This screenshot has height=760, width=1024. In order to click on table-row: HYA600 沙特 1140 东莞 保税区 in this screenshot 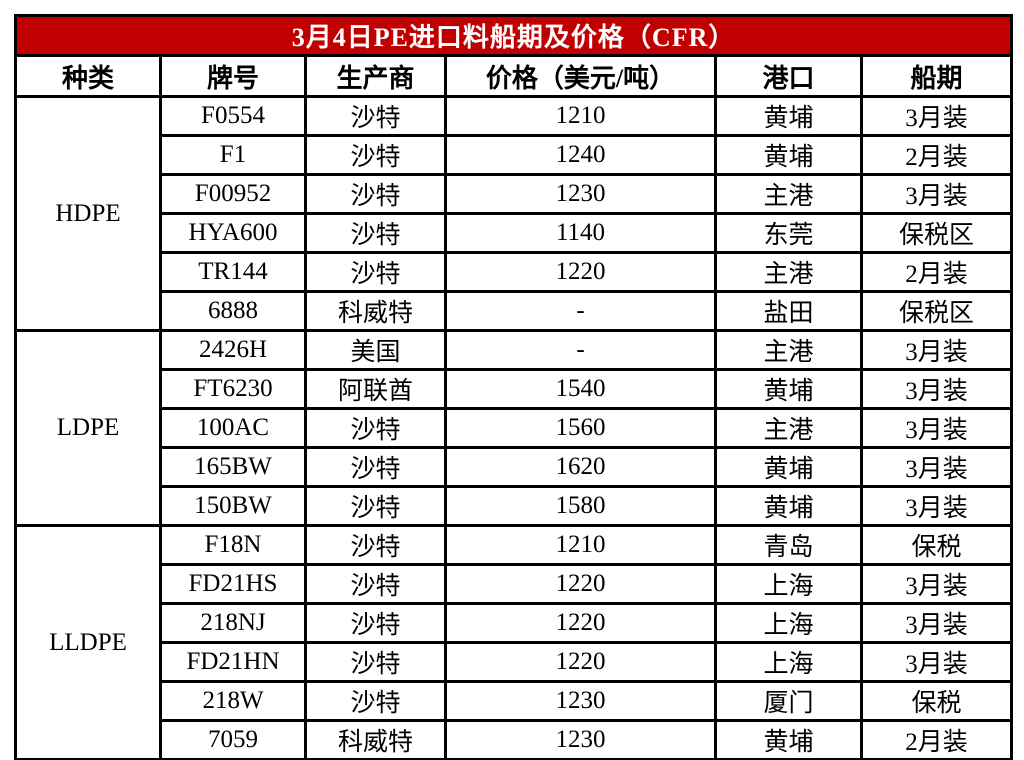, I will do `click(515, 233)`.